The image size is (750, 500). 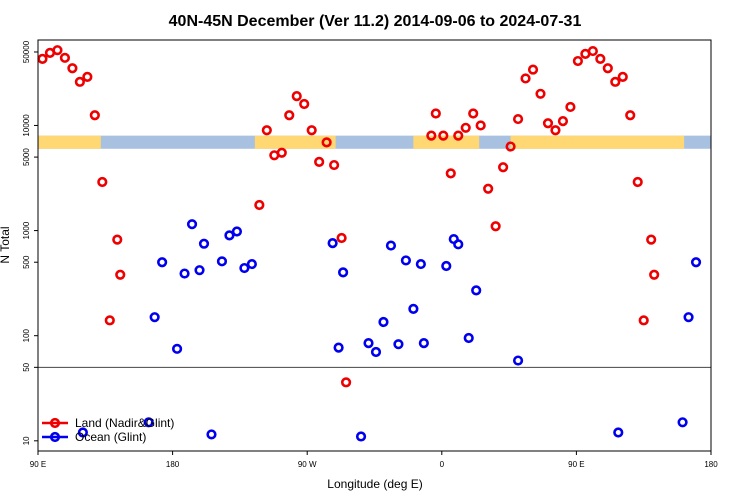 What do you see at coordinates (26, 335) in the screenshot?
I see `y-tick-label: 100` at bounding box center [26, 335].